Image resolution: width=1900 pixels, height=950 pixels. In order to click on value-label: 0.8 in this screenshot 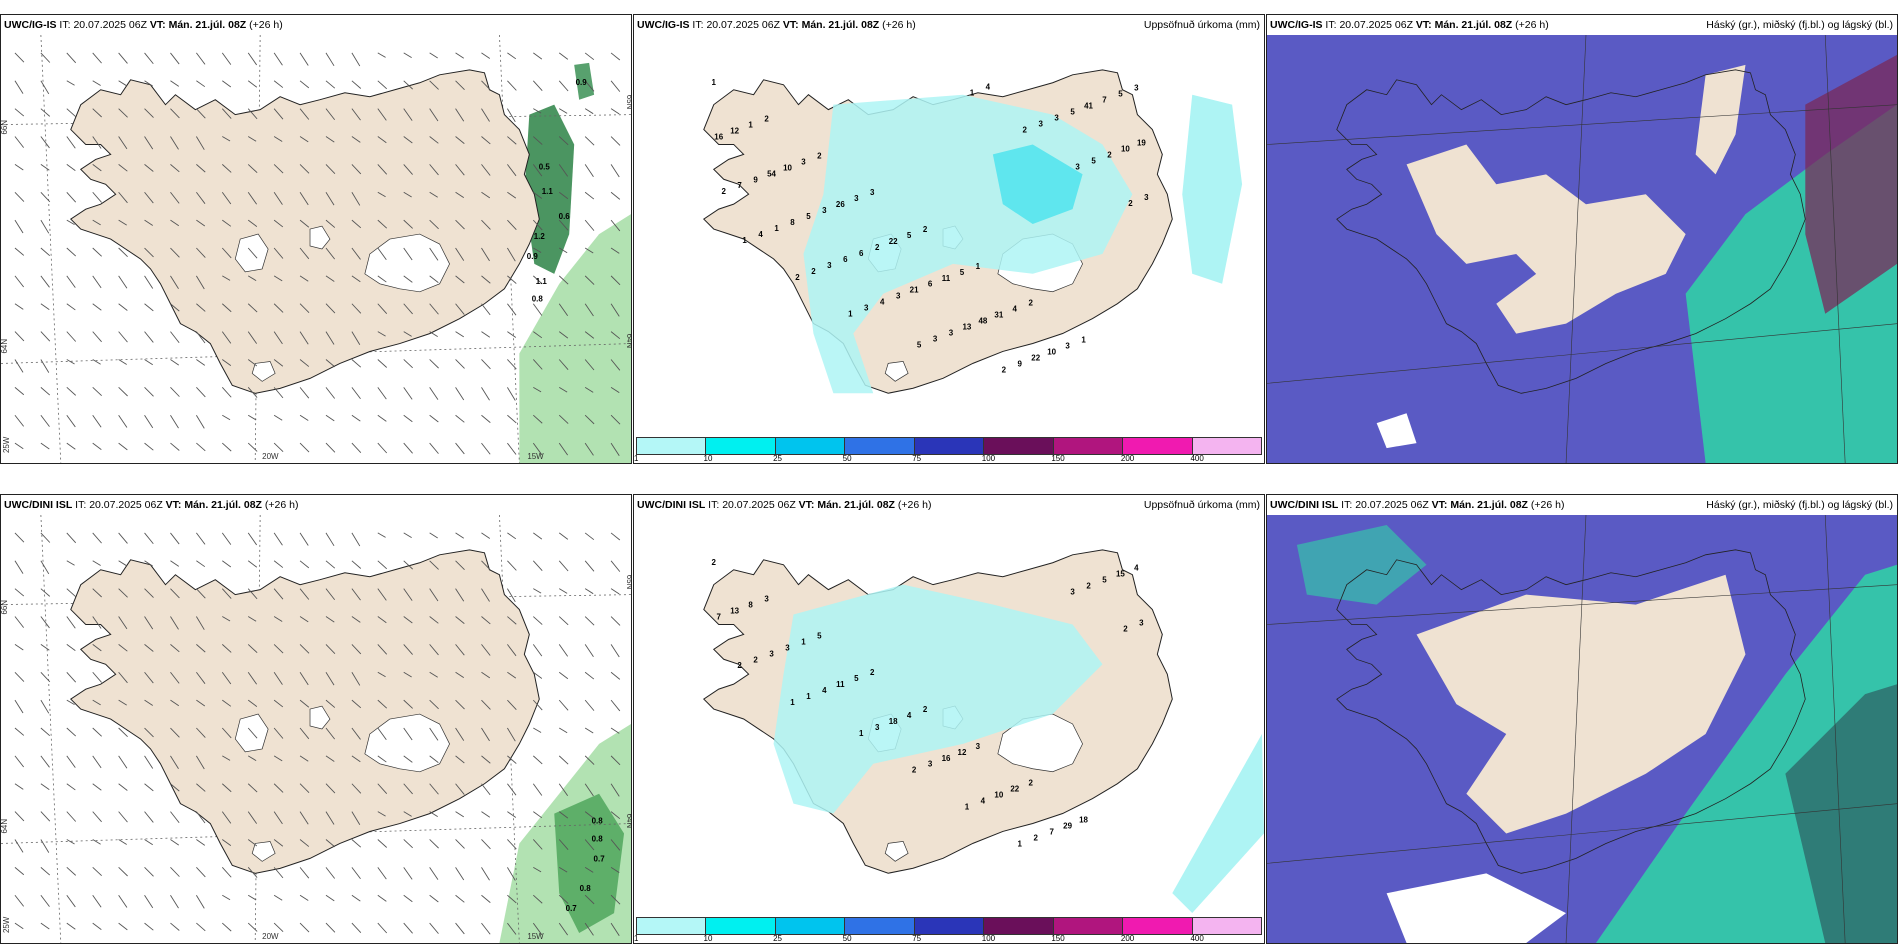, I will do `click(598, 821)`.